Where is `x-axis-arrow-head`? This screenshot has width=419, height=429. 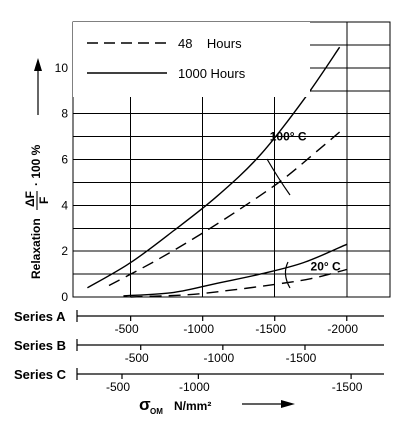
x-axis-arrow-head is located at coordinates (288, 404).